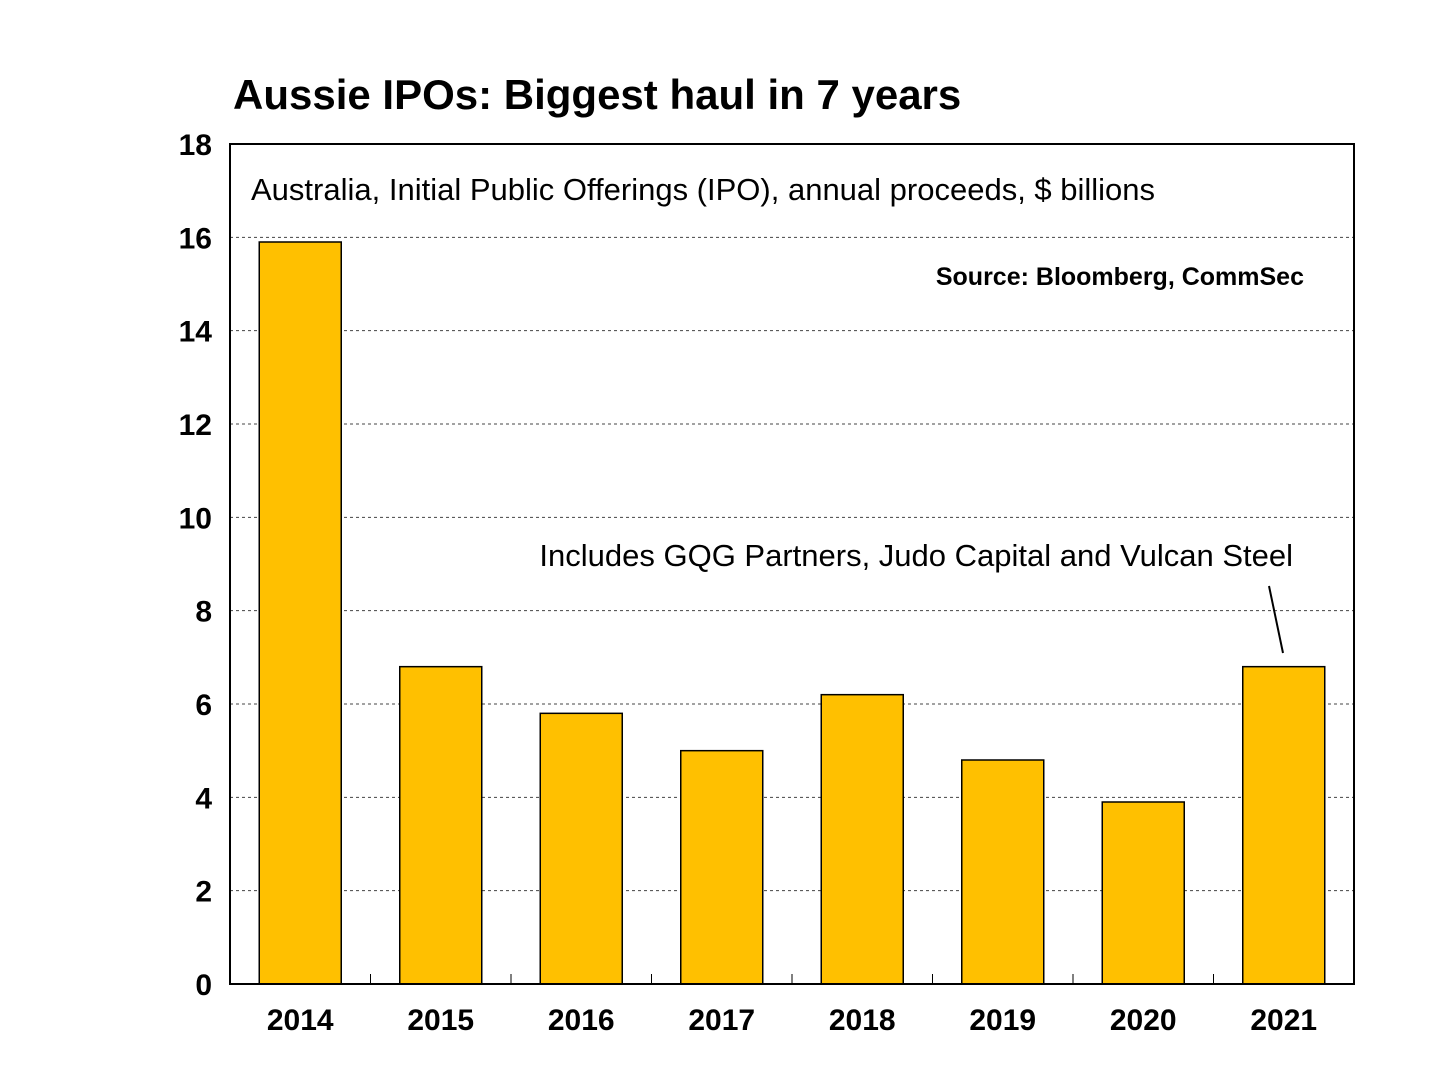 This screenshot has height=1080, width=1440. Describe the element at coordinates (300, 613) in the screenshot. I see `bar-2014` at that location.